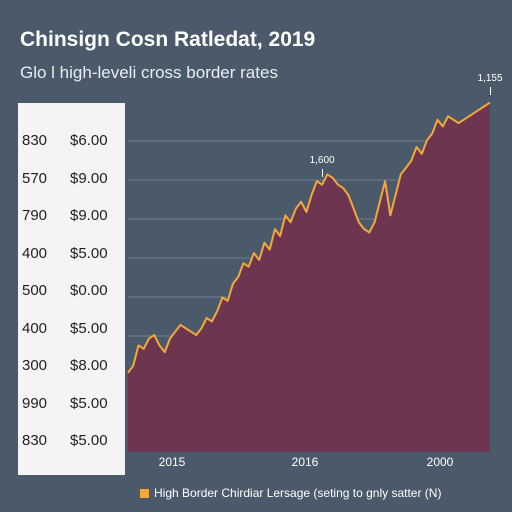 The height and width of the screenshot is (512, 512). What do you see at coordinates (168, 39) in the screenshot?
I see `chart-title: Chinsign Cosn Ratledat, 2019` at bounding box center [168, 39].